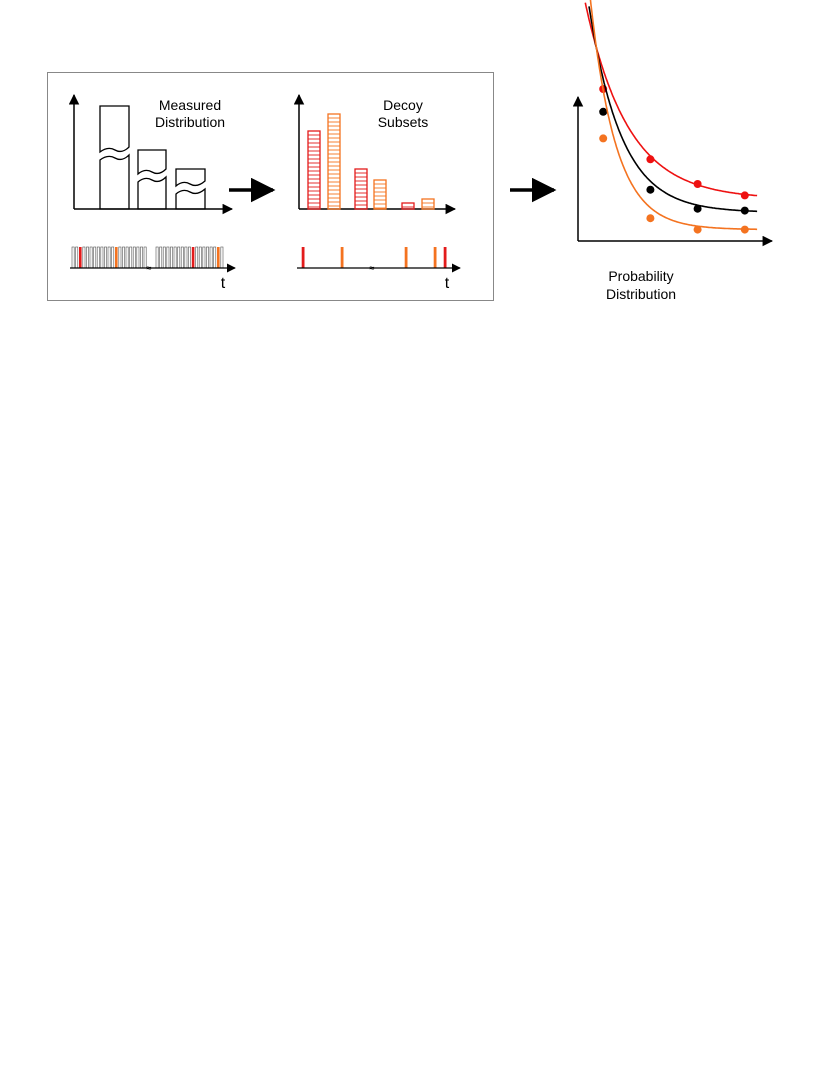 This screenshot has height=1075, width=830. I want to click on measured-axis-break: ≈, so click(149, 268).